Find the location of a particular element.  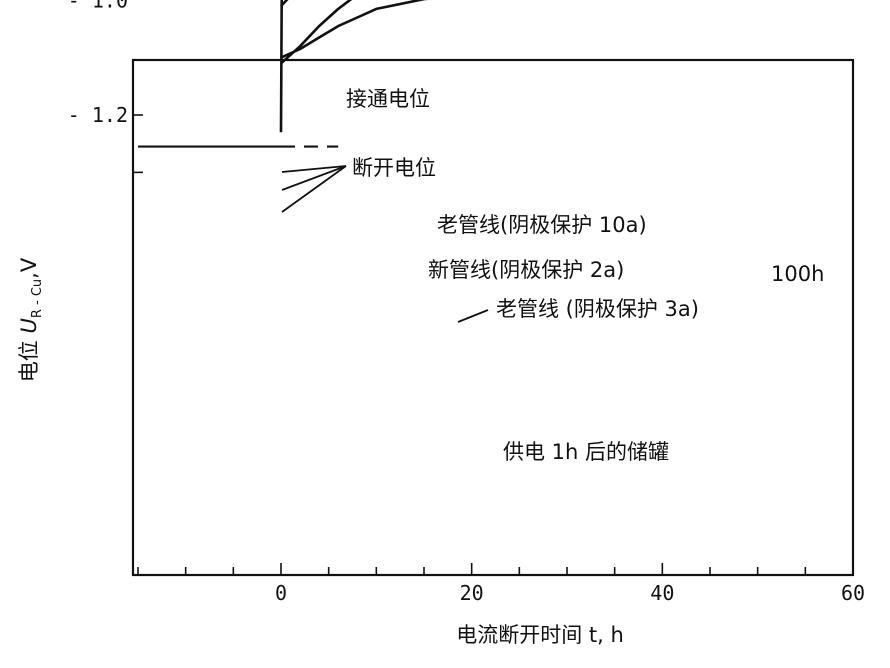

series-label-old-10a: 老管线(阴极保护 10a) is located at coordinates (542, 225).